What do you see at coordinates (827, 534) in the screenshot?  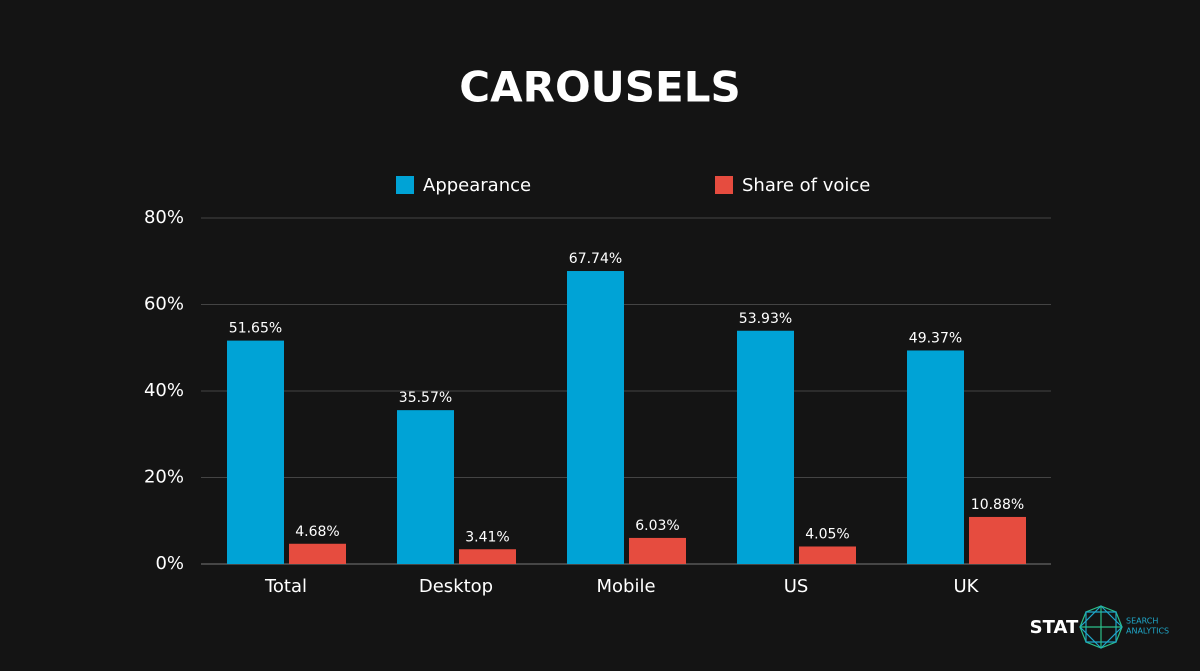 I see `value-label: 4.05%` at bounding box center [827, 534].